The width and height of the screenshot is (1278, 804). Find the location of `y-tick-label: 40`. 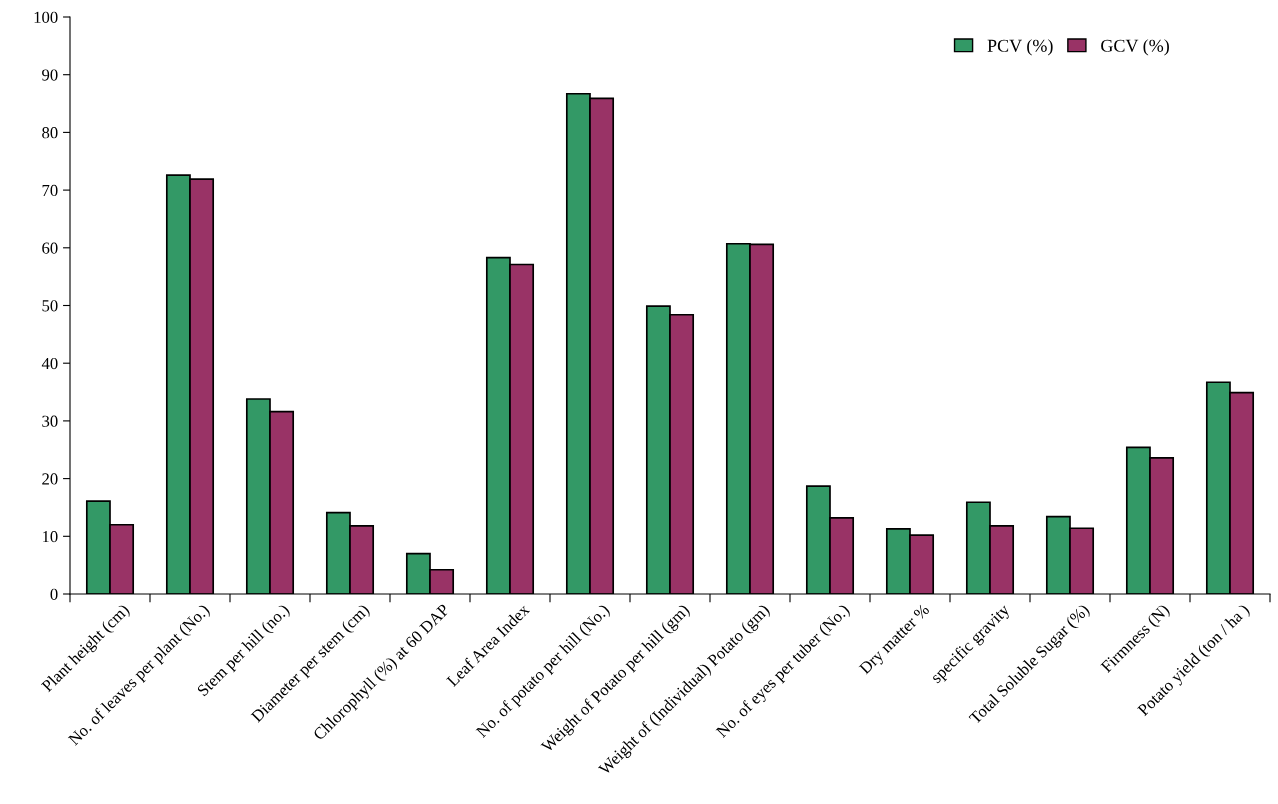

y-tick-label: 40 is located at coordinates (49, 363).